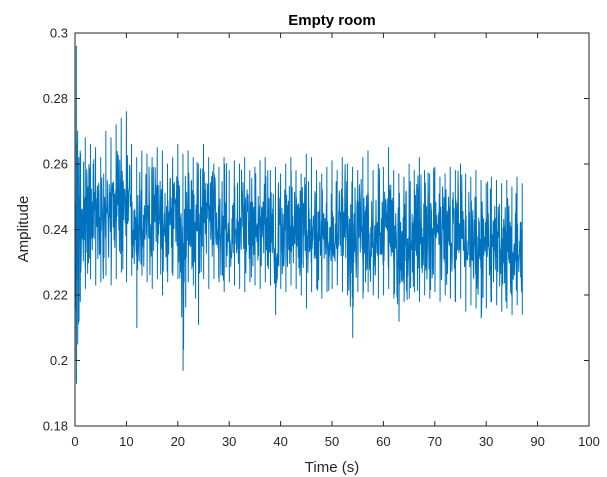  I want to click on y-axis-label: Amplitude, so click(23, 229).